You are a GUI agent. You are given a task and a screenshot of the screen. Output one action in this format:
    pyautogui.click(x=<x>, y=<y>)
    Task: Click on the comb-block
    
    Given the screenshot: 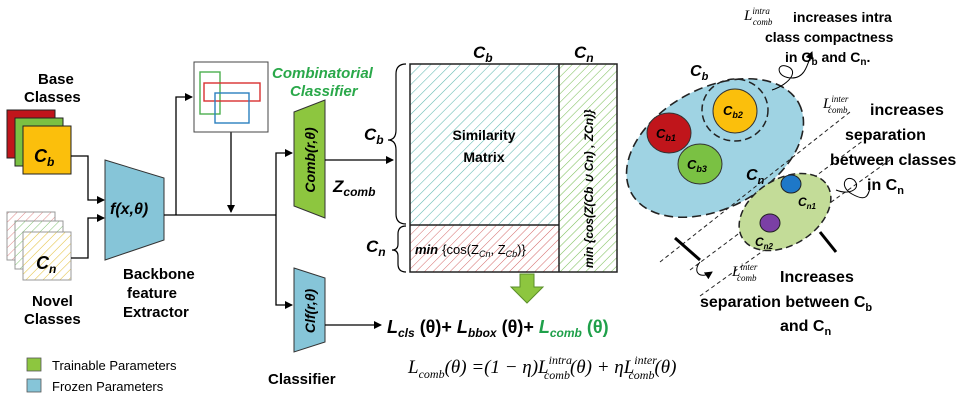 What is the action you would take?
    pyautogui.click(x=309, y=159)
    